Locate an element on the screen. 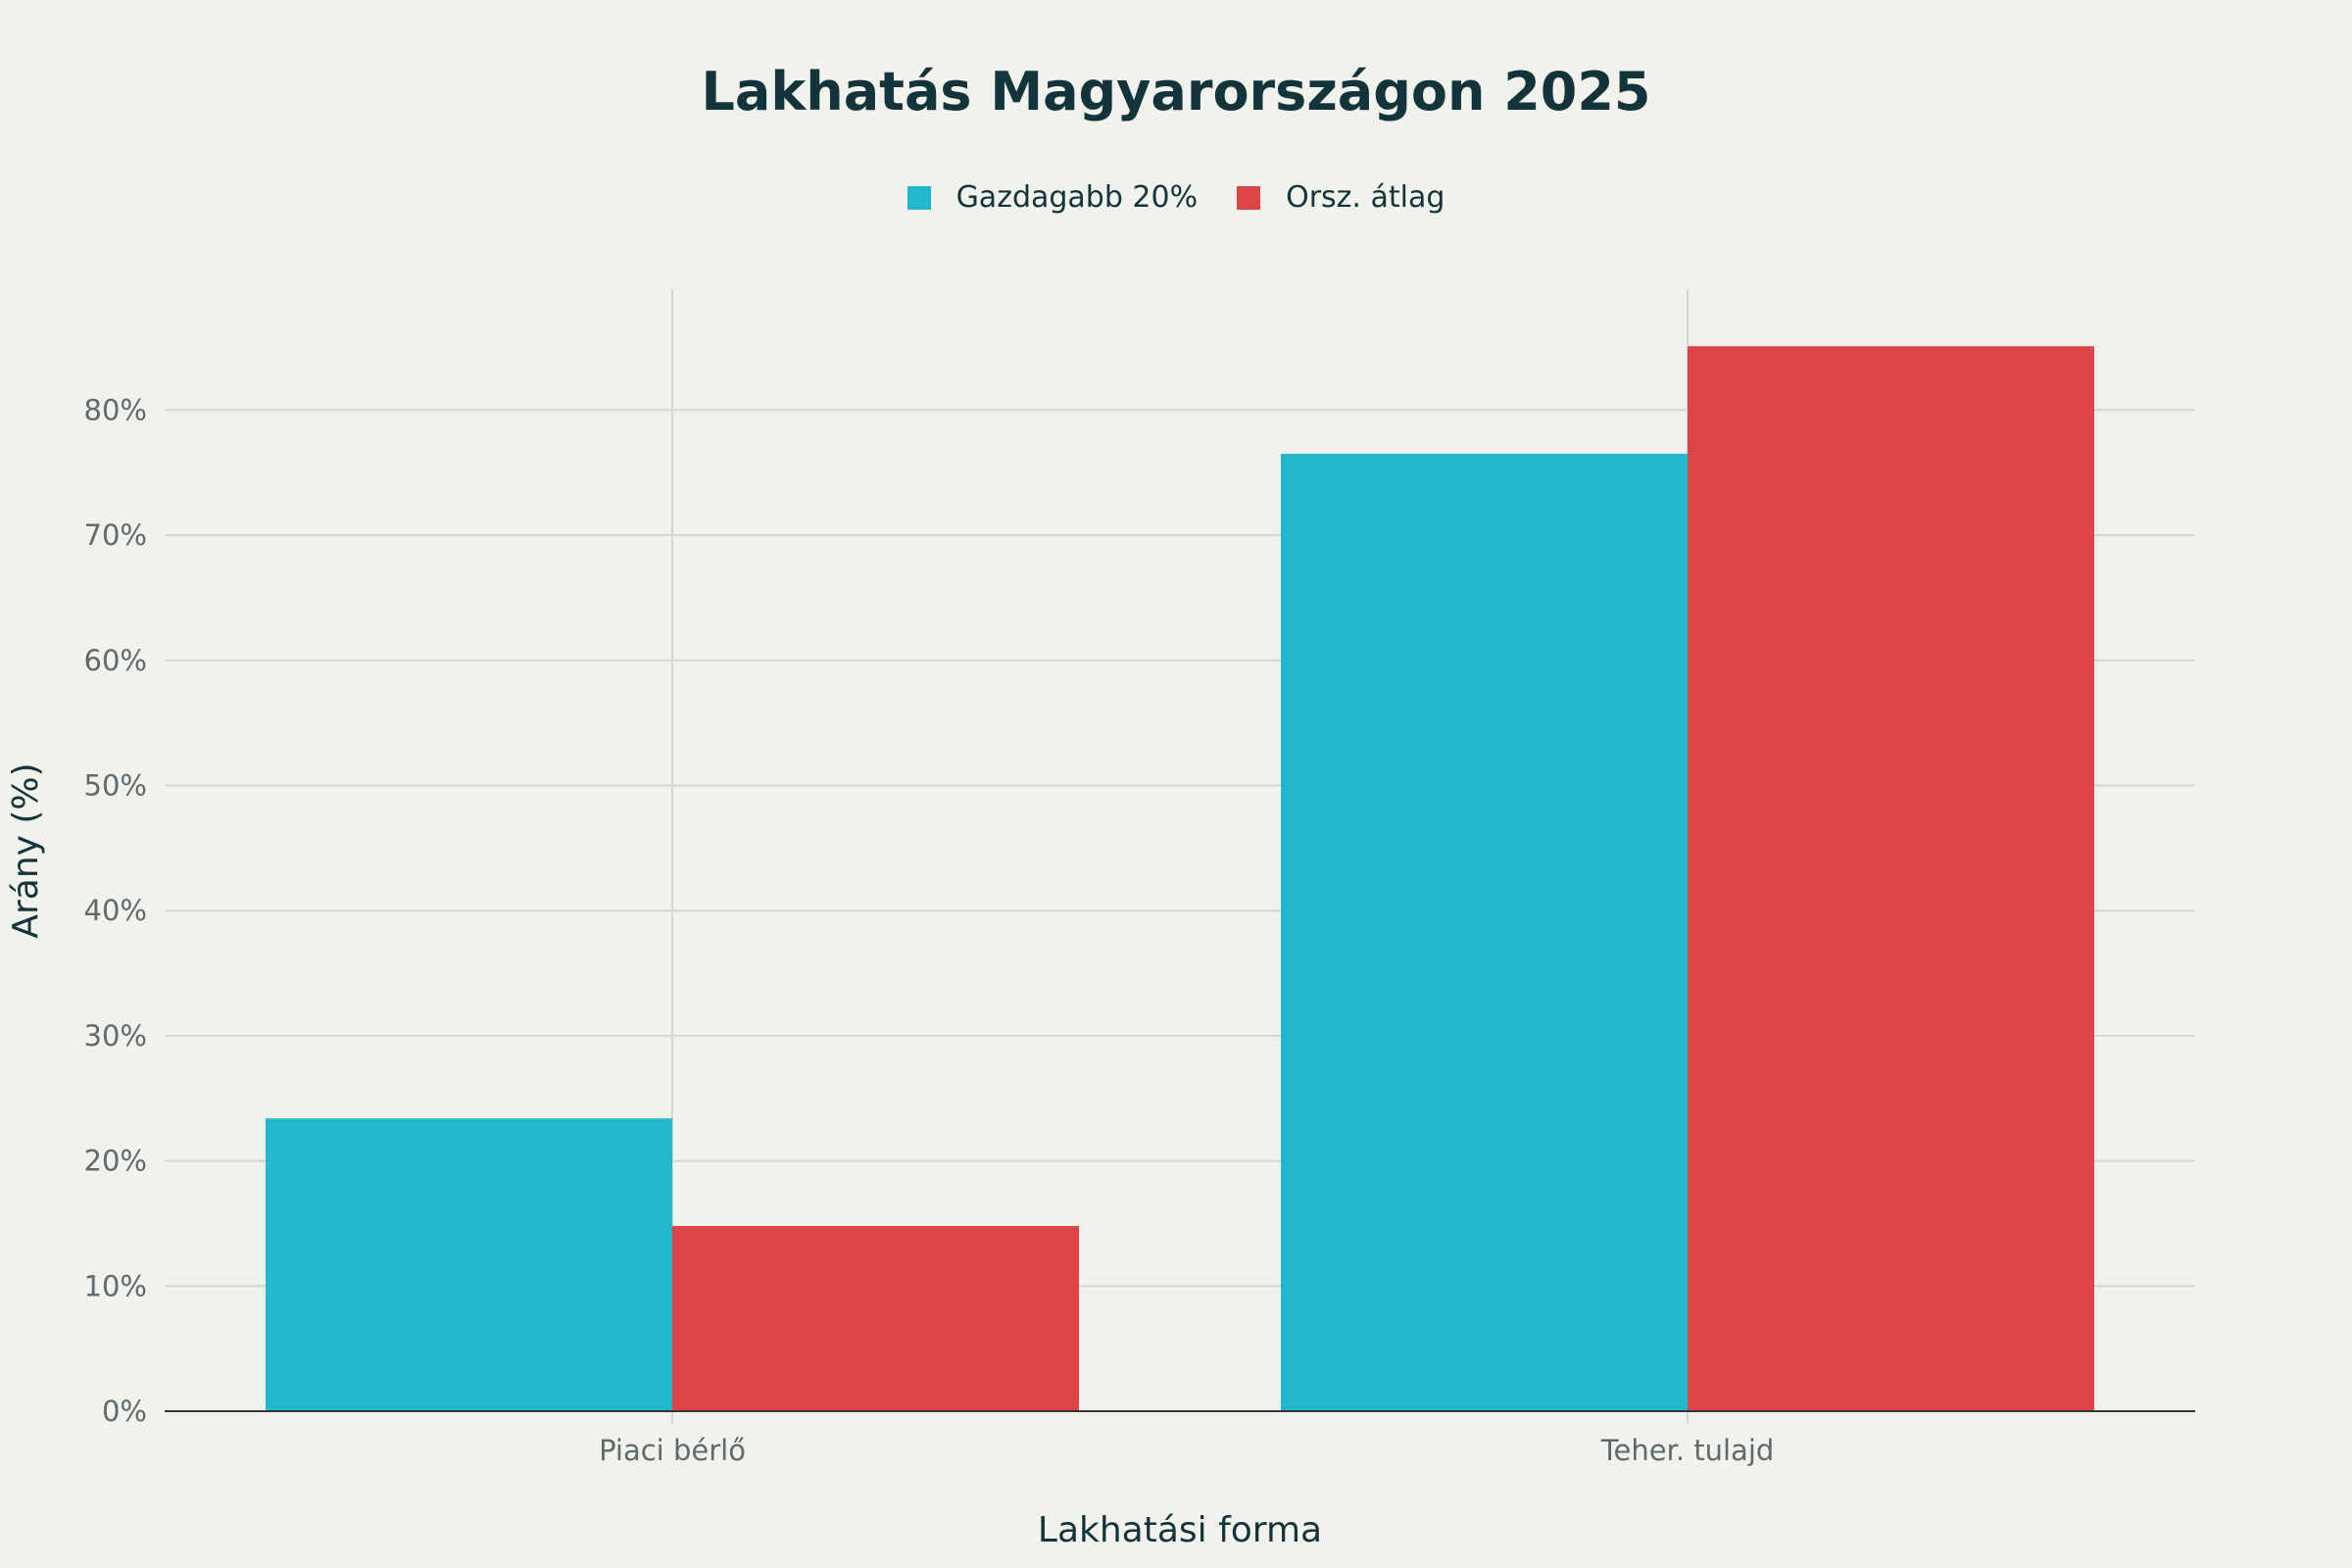  x-axis-title: Lakhatási forma is located at coordinates (1180, 1530).